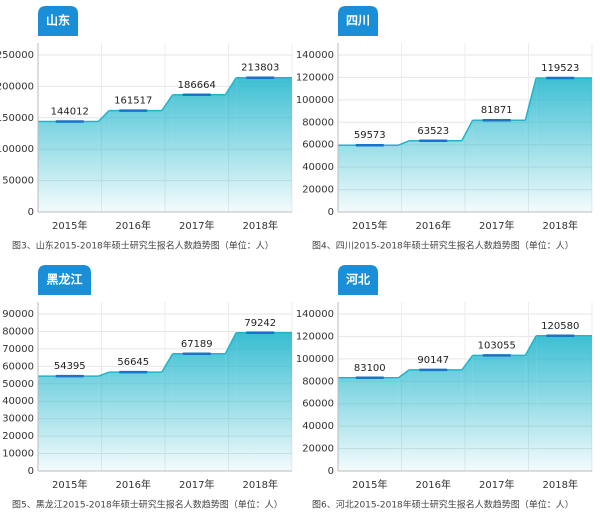 Image resolution: width=600 pixels, height=518 pixels. Describe the element at coordinates (197, 85) in the screenshot. I see `value-label: 186664` at that location.